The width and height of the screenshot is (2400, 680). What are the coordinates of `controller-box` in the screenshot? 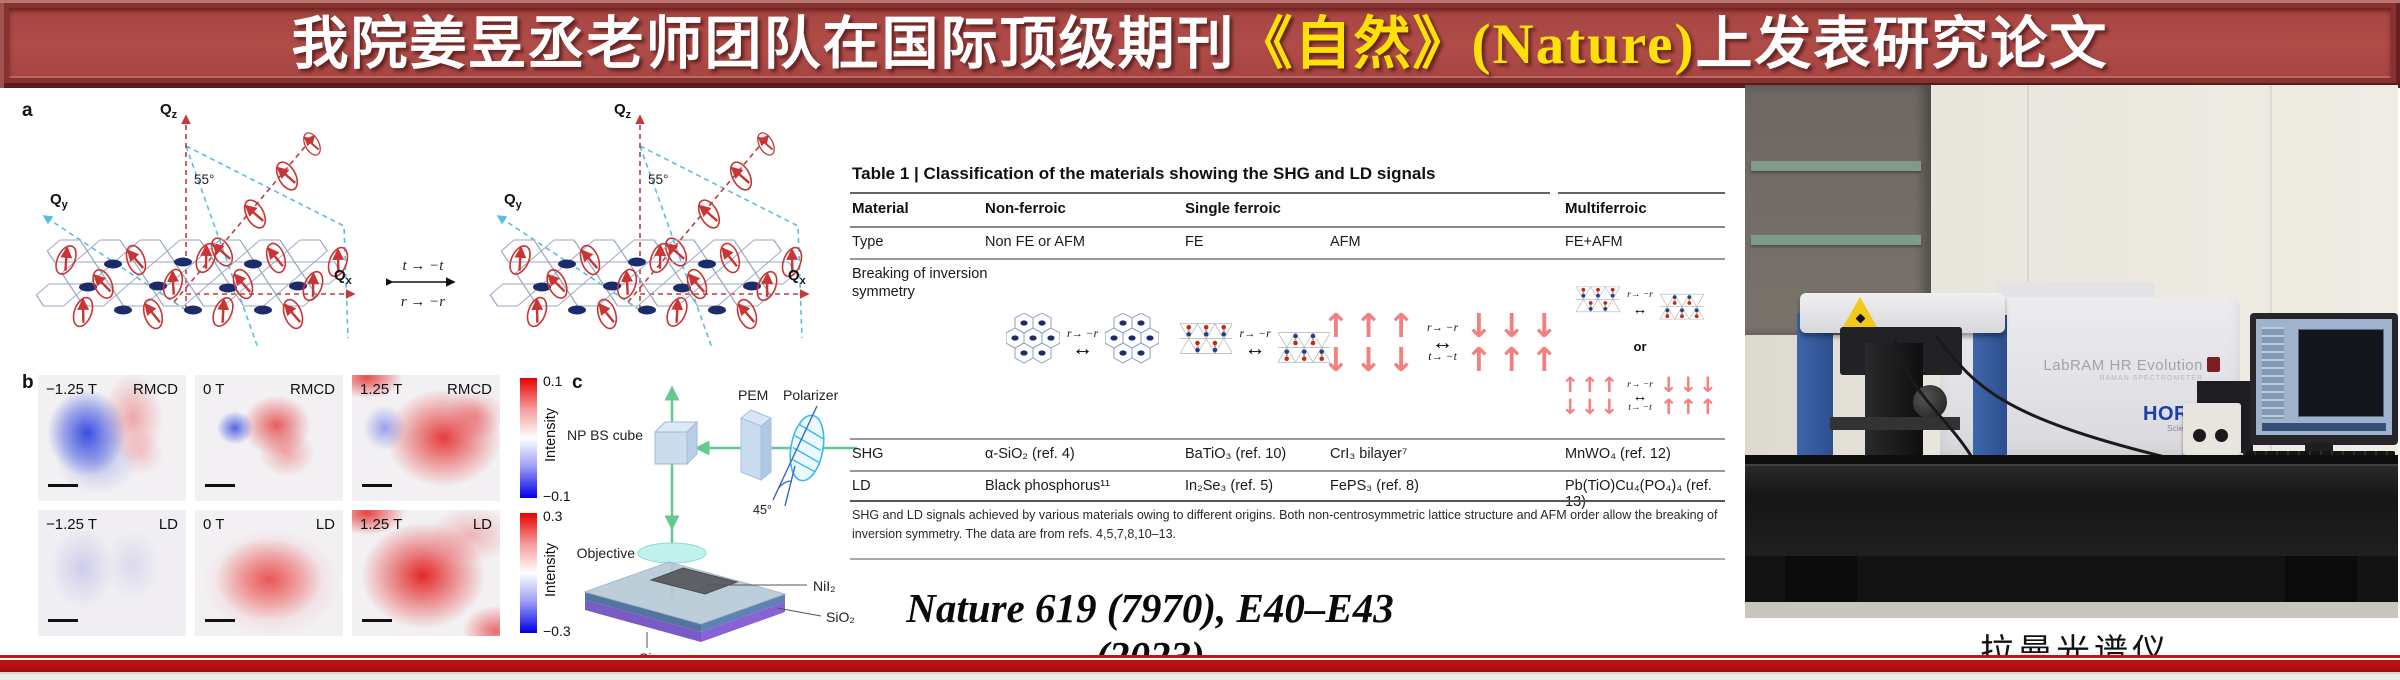 It's located at (2212, 429).